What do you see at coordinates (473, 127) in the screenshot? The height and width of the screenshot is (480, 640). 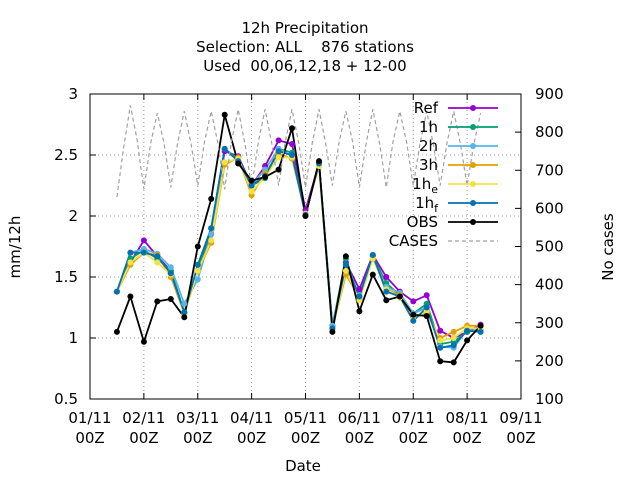 I see `legend-marker-1h` at bounding box center [473, 127].